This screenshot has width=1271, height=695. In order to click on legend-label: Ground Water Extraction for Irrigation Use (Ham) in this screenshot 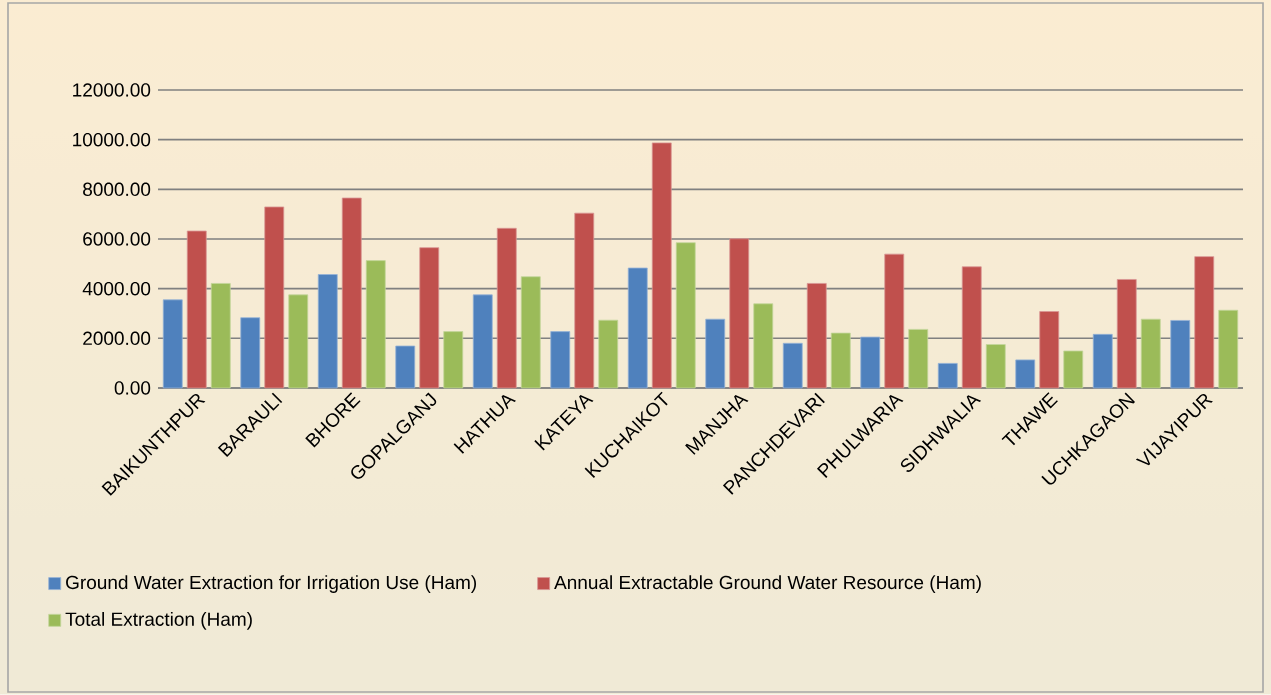, I will do `click(271, 584)`.